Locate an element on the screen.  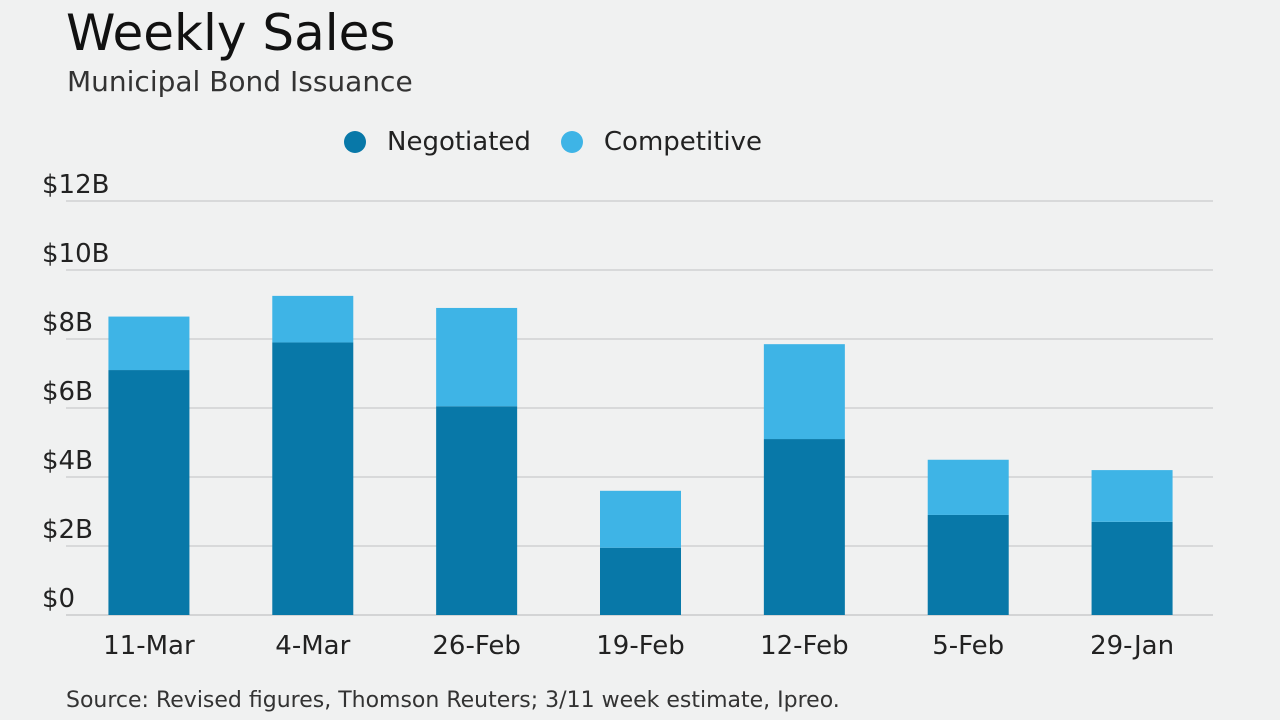
x-tick-label: 5-Feb is located at coordinates (968, 646).